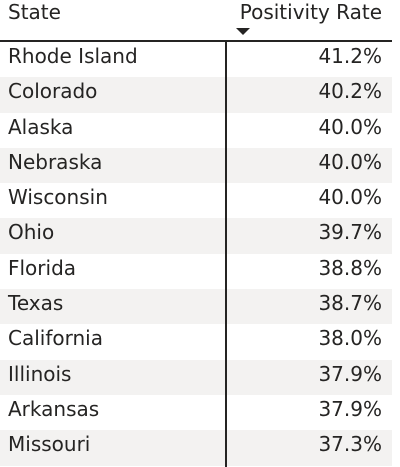 The height and width of the screenshot is (467, 400). What do you see at coordinates (350, 56) in the screenshot?
I see `rate-cell: 41.2%` at bounding box center [350, 56].